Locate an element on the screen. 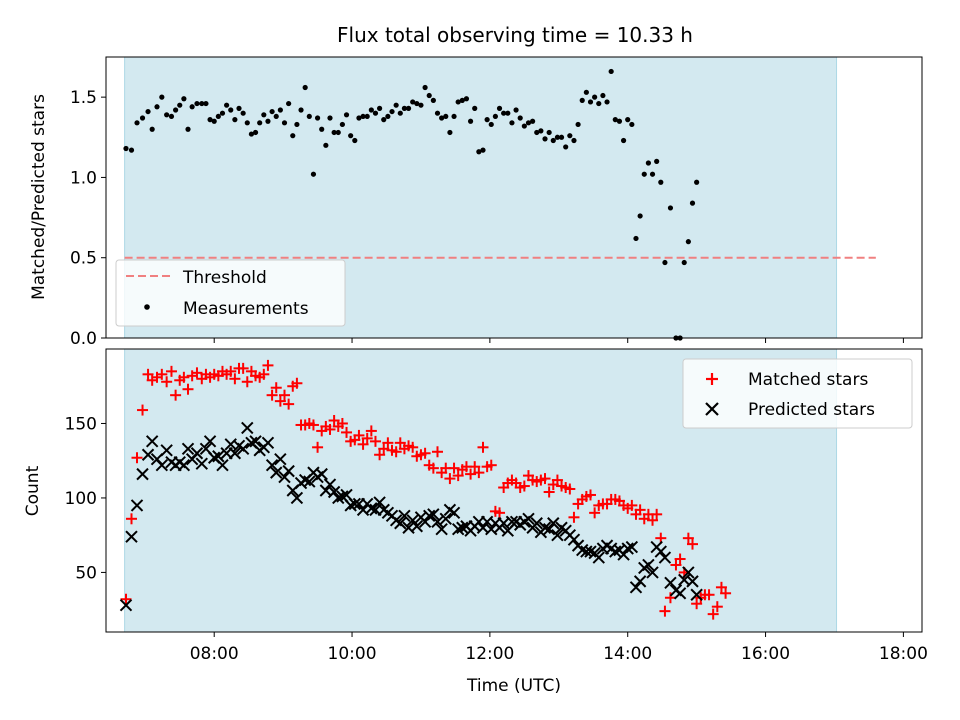 This screenshot has height=720, width=960. matched-legend-label: Matched stars is located at coordinates (808, 380).